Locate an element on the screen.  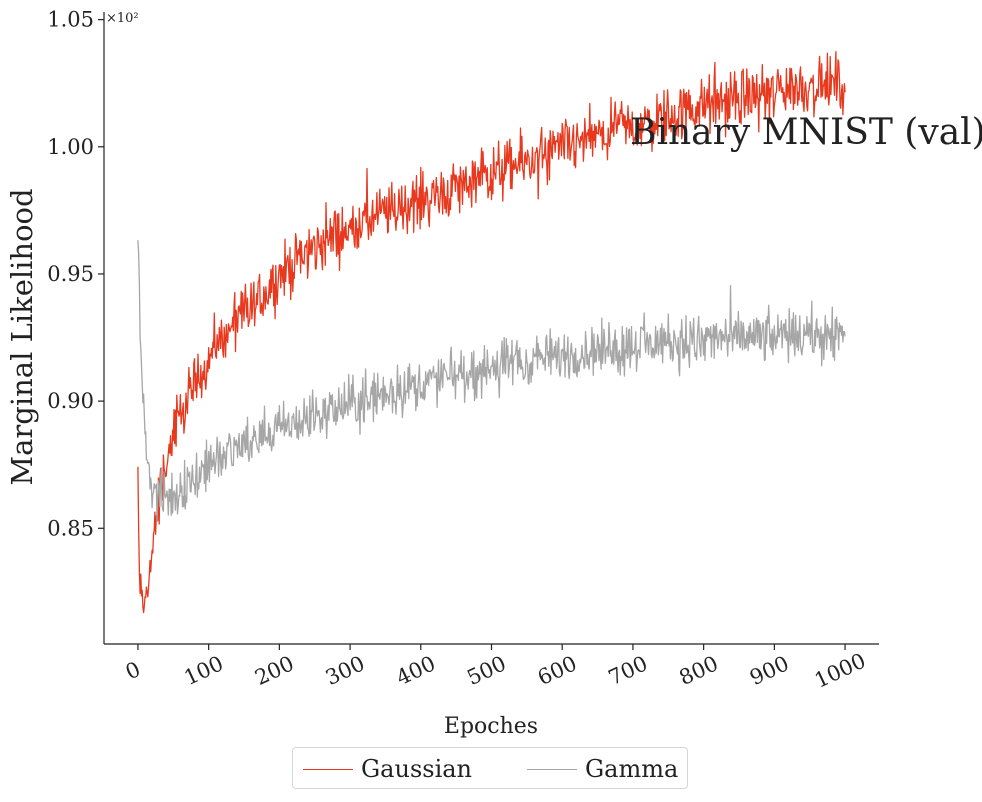
x-tick-label: 500 is located at coordinates (486, 670).